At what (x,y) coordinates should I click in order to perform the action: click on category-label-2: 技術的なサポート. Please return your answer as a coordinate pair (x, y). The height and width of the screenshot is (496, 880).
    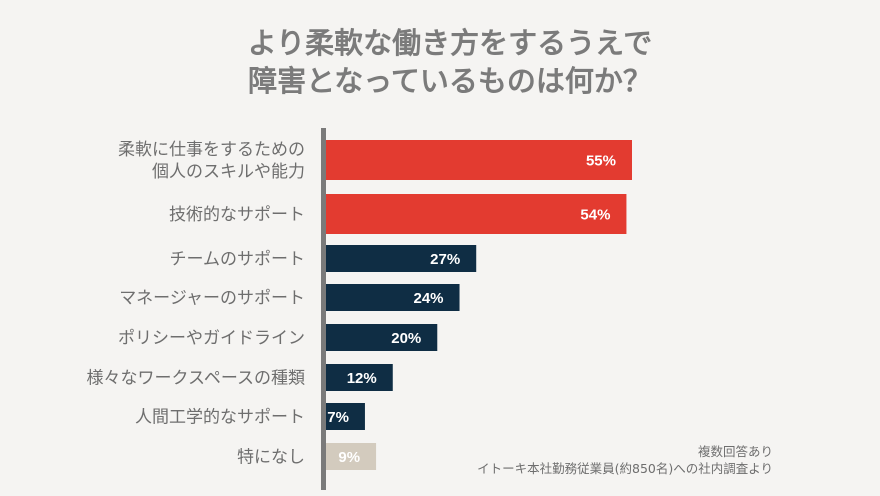
    Looking at the image, I should click on (237, 215).